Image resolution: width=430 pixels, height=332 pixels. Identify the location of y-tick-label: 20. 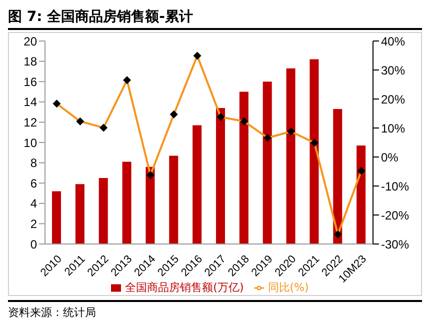
(31, 41).